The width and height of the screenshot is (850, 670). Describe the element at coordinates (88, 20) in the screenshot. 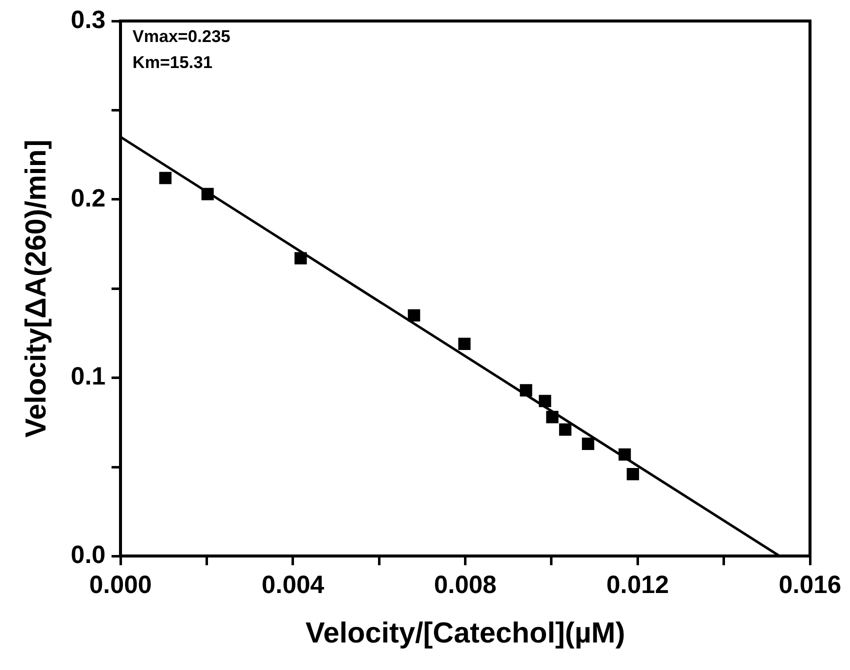

I see `y-tick-label: 0.3` at that location.